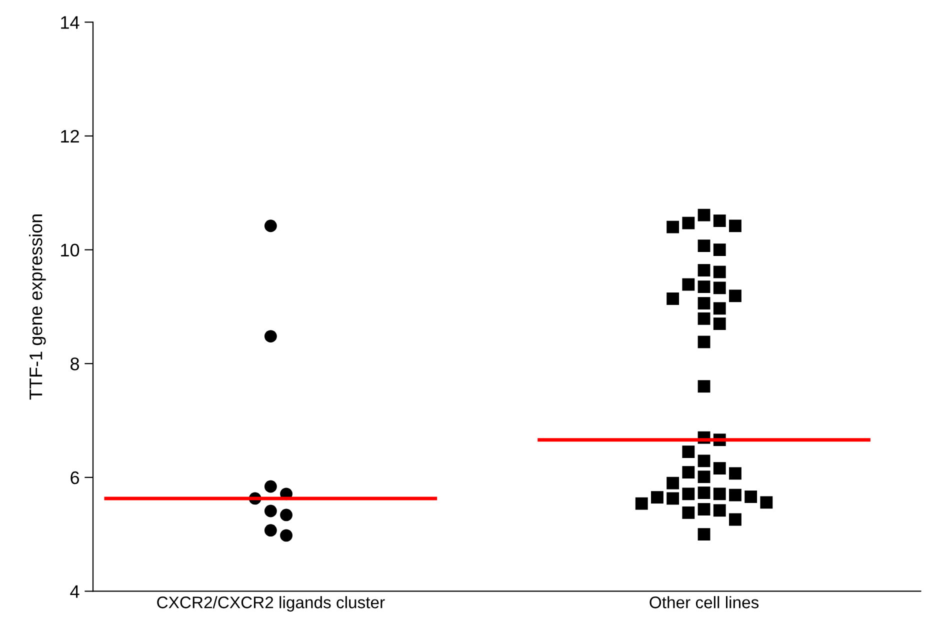  I want to click on x-tick-label: Other cell lines, so click(704, 602).